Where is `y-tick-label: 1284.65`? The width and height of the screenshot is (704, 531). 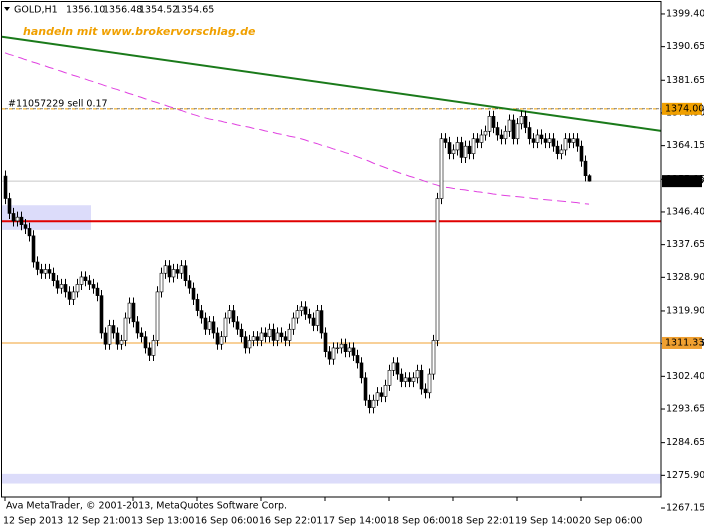 y-tick-label: 1284.65 is located at coordinates (685, 442).